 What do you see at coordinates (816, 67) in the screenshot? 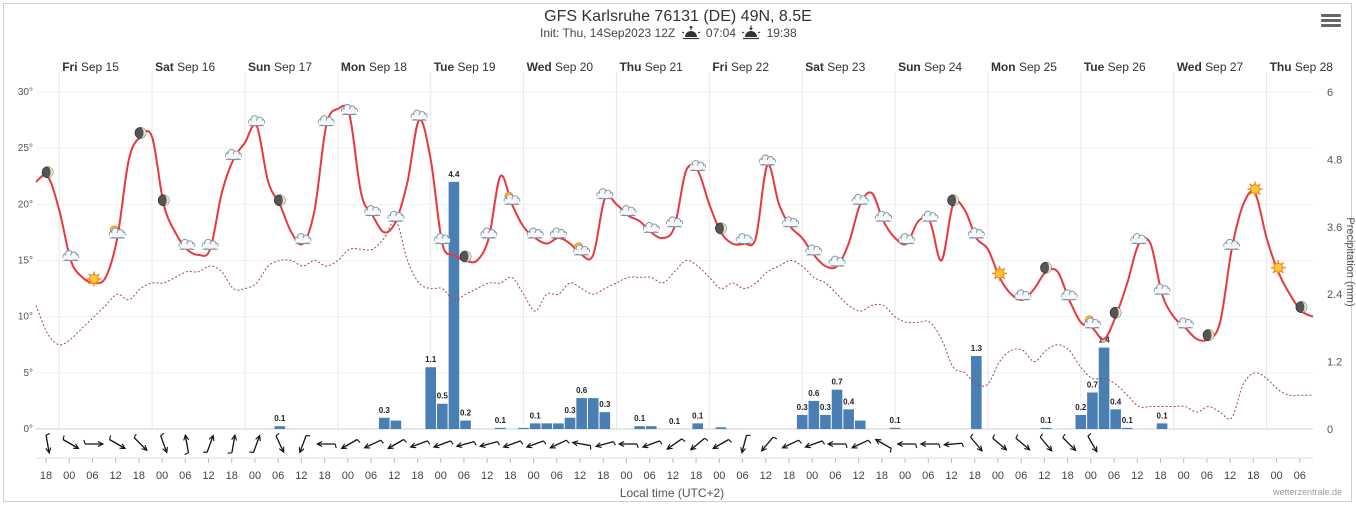
I see `day-of-week: Sat` at bounding box center [816, 67].